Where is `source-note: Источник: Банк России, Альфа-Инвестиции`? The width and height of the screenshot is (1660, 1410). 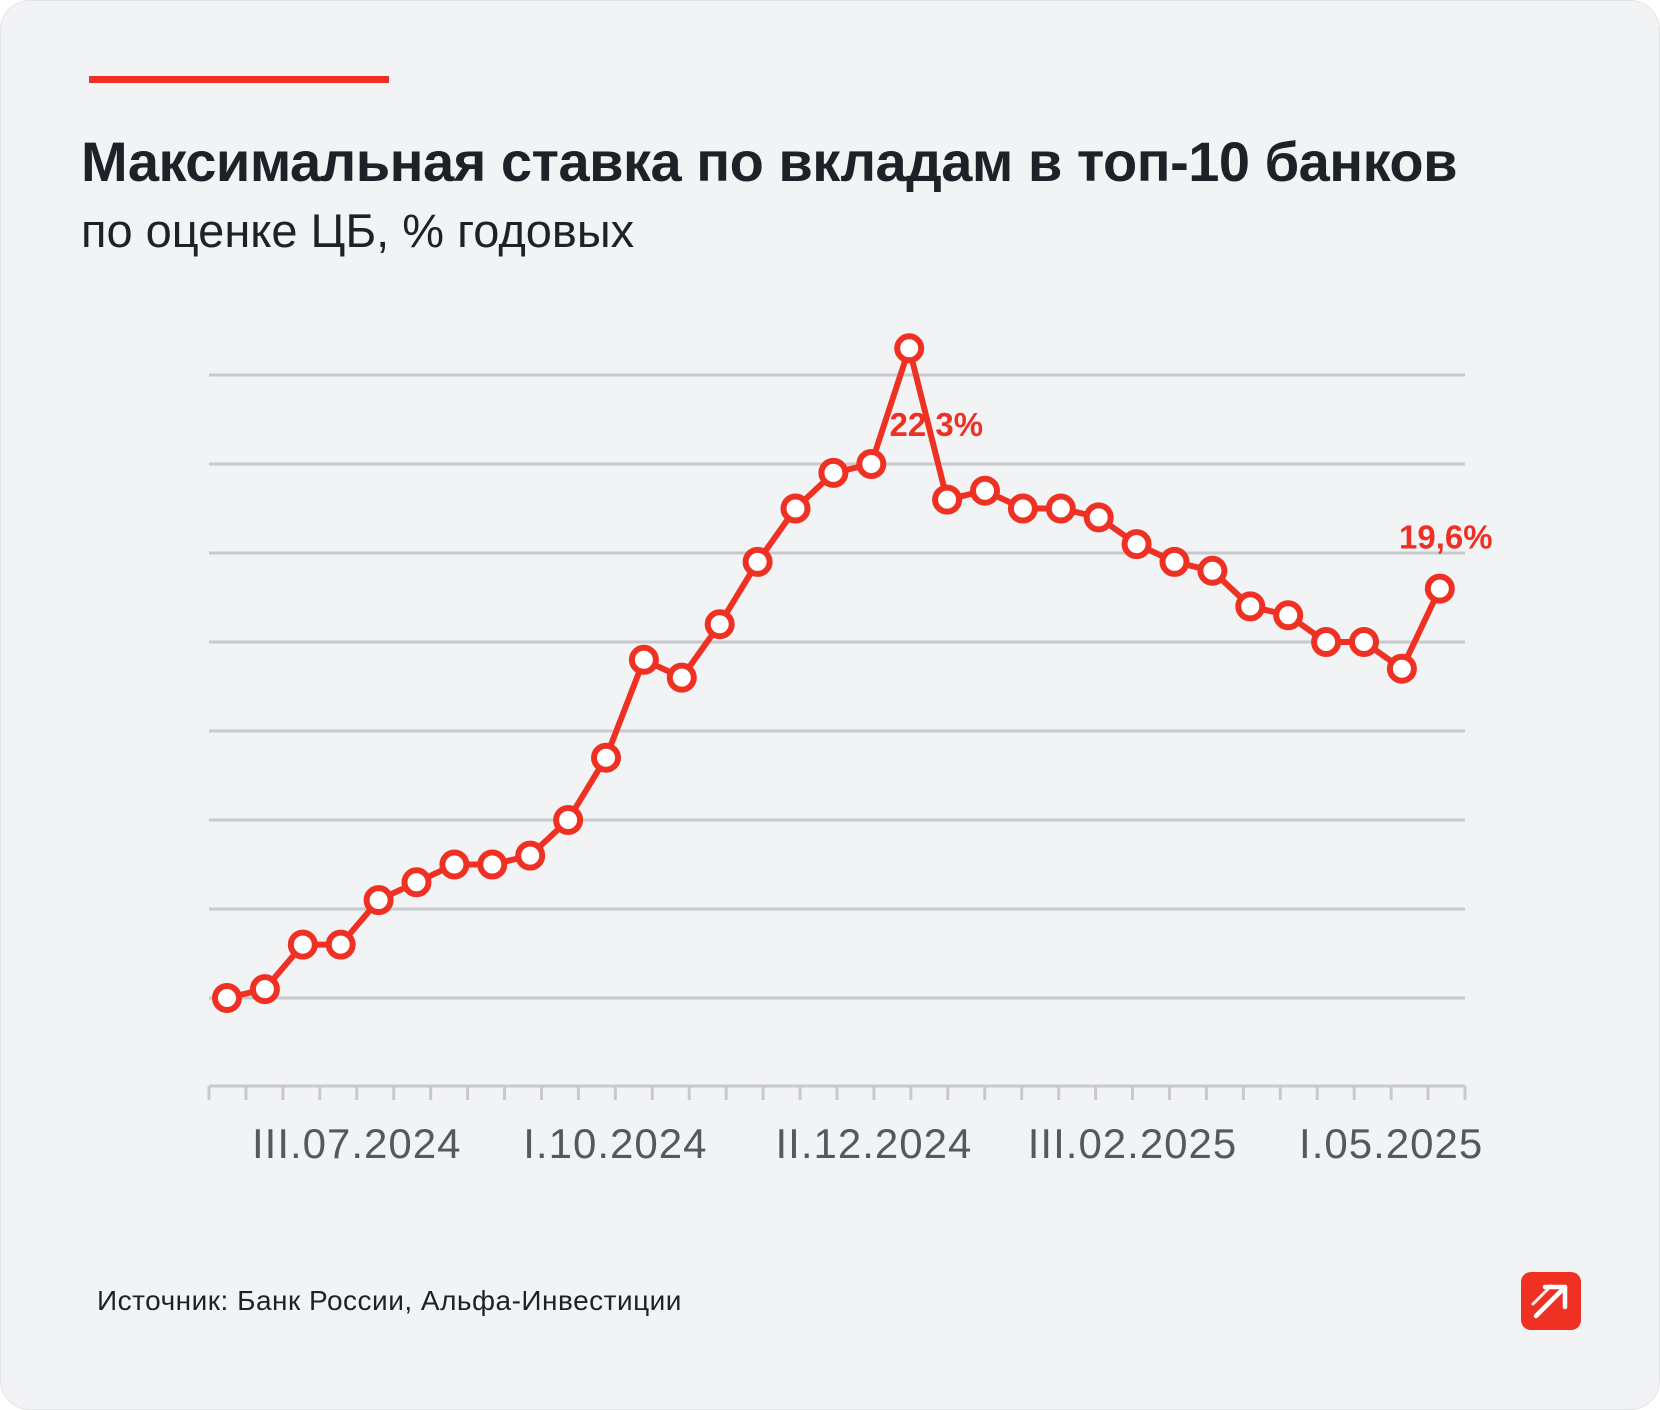
source-note: Источник: Банк России, Альфа-Инвестиции is located at coordinates (389, 1300).